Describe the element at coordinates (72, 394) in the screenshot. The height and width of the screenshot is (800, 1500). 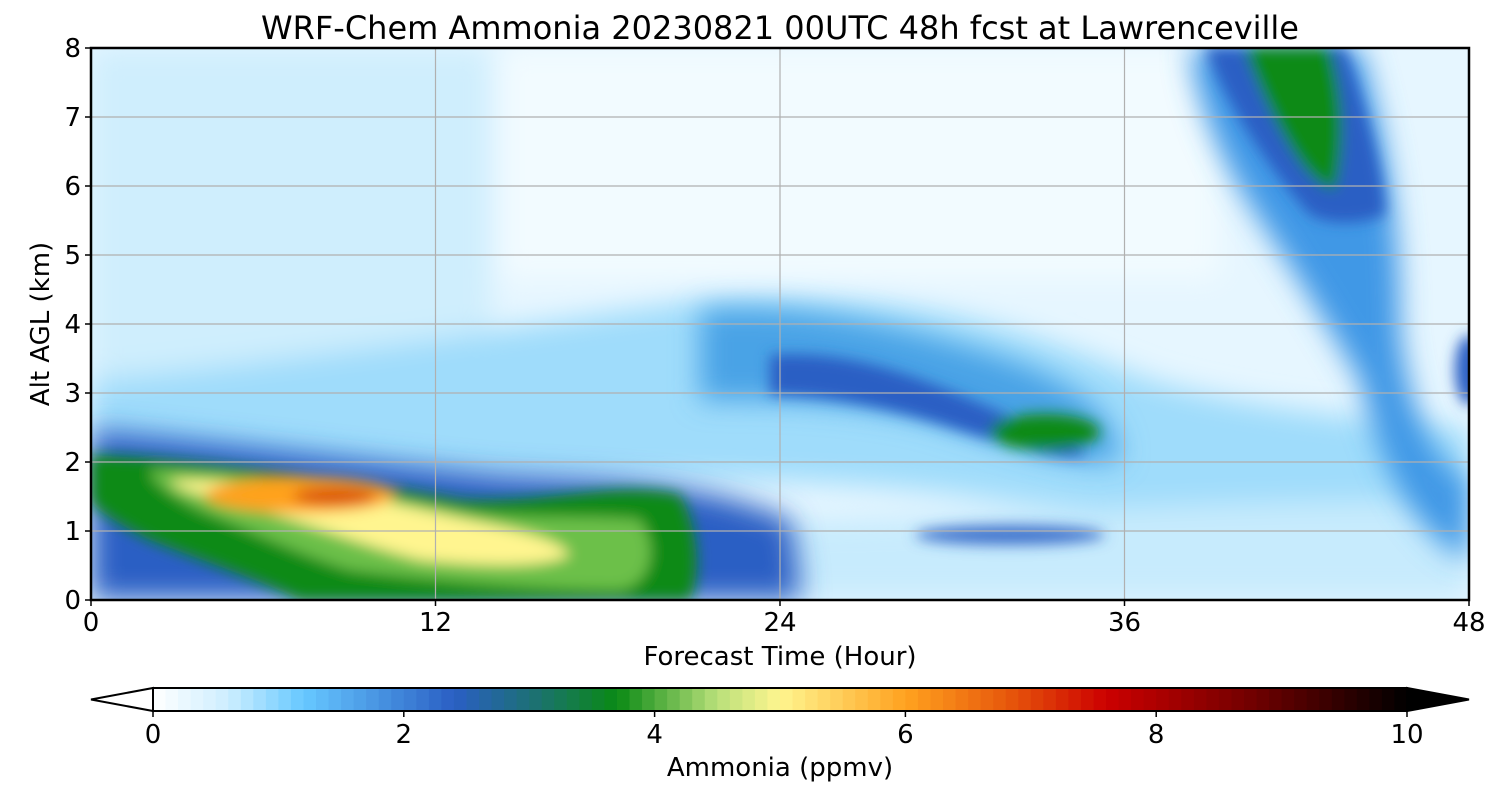
I see `y-tick-label: 3` at that location.